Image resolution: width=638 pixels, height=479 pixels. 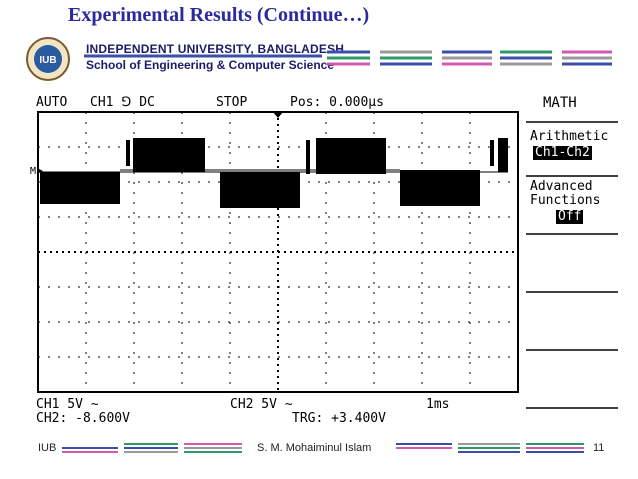 What do you see at coordinates (339, 418) in the screenshot?
I see `trigger-level: TRG: +3.400V` at bounding box center [339, 418].